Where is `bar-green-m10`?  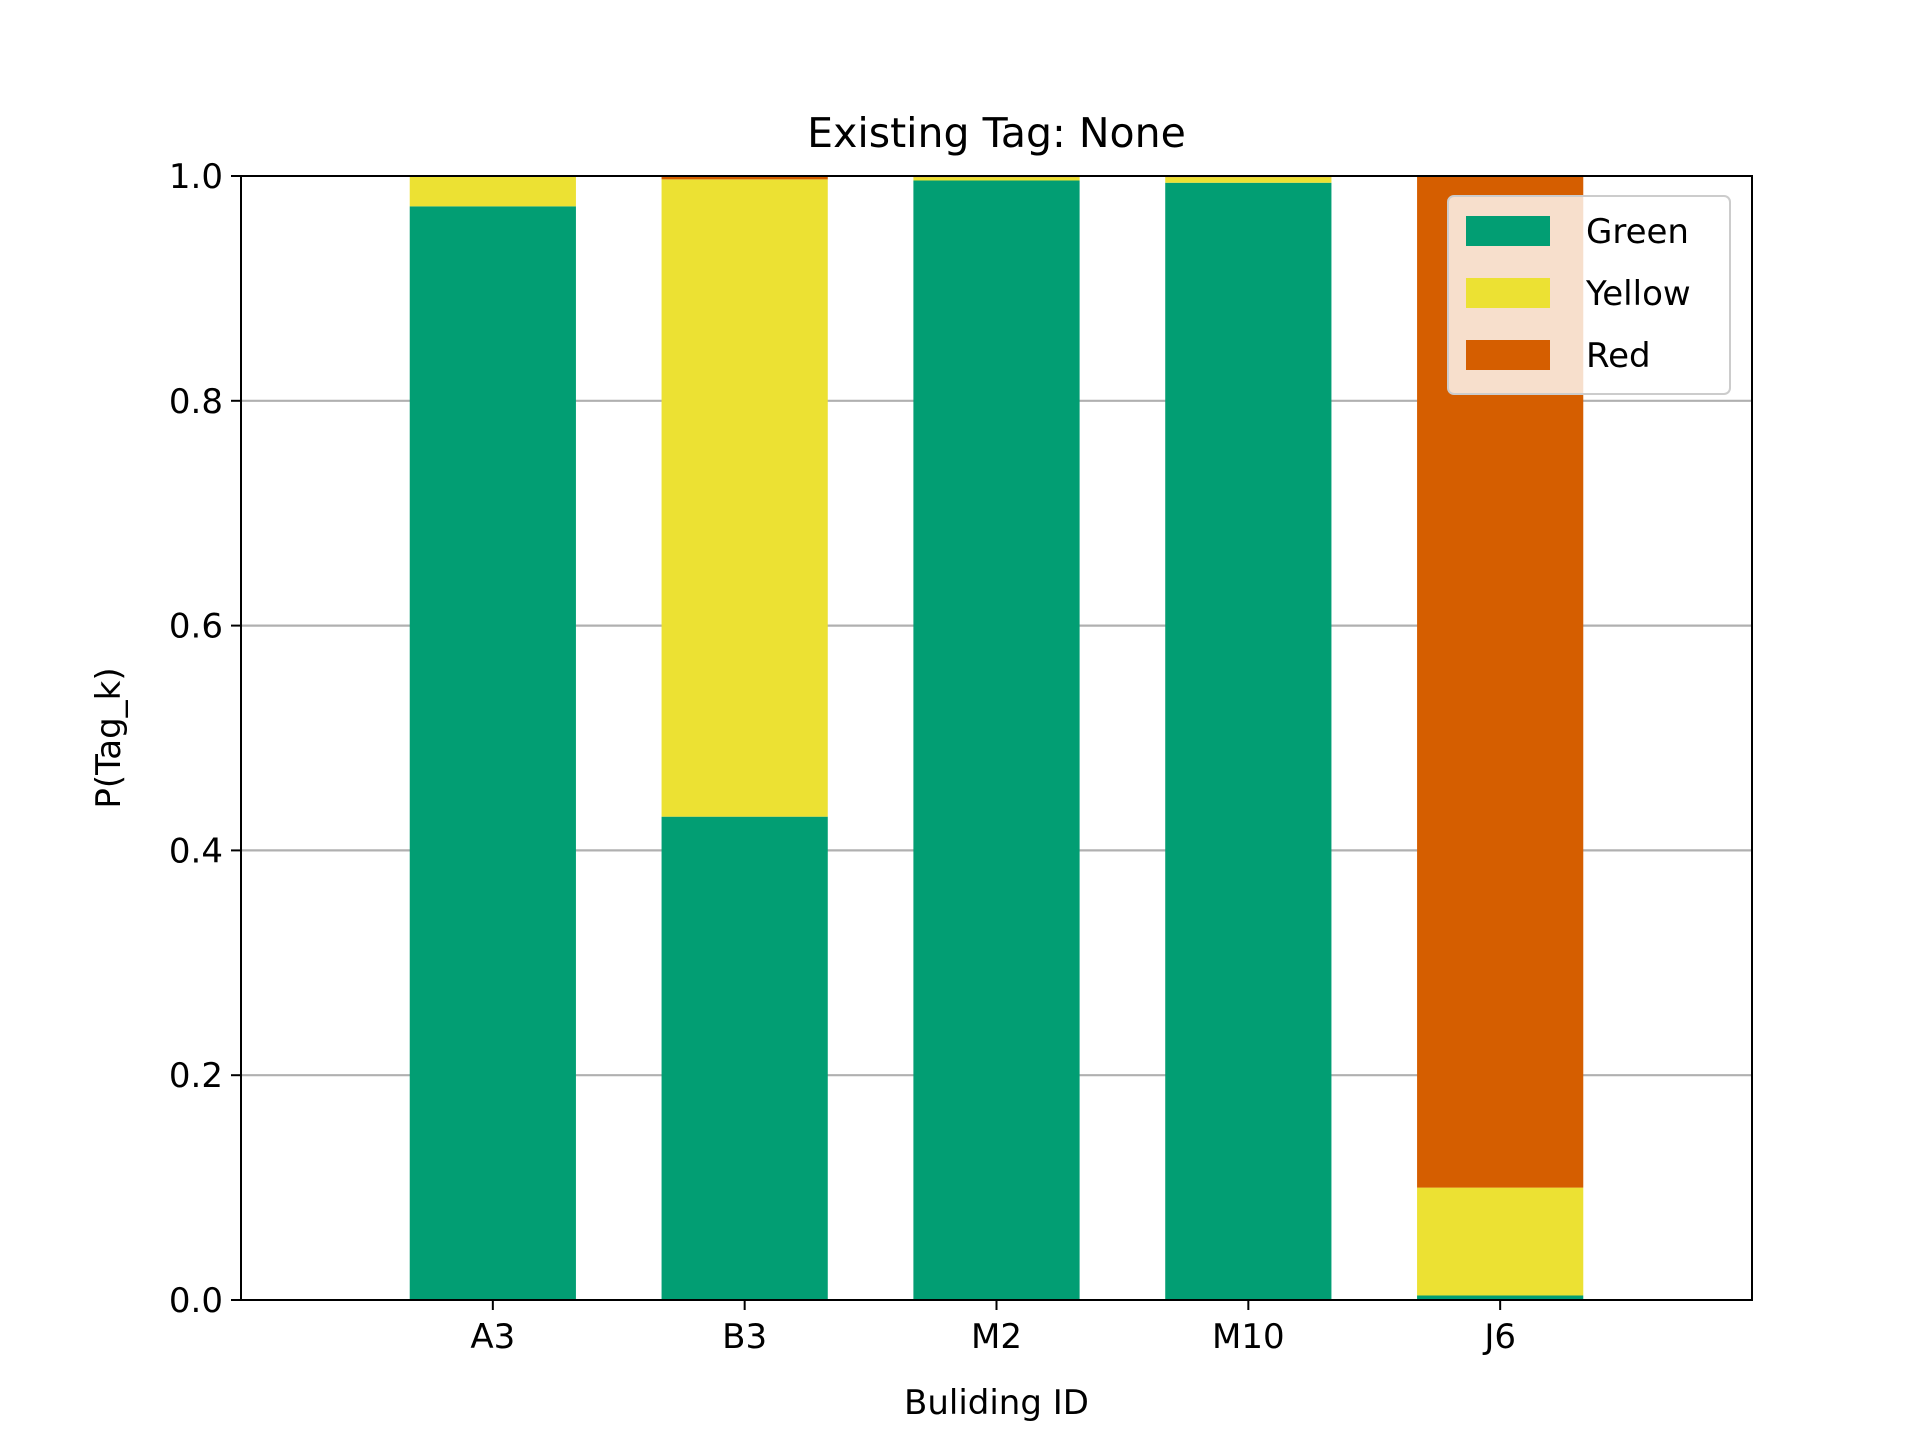
bar-green-m10 is located at coordinates (1248, 741).